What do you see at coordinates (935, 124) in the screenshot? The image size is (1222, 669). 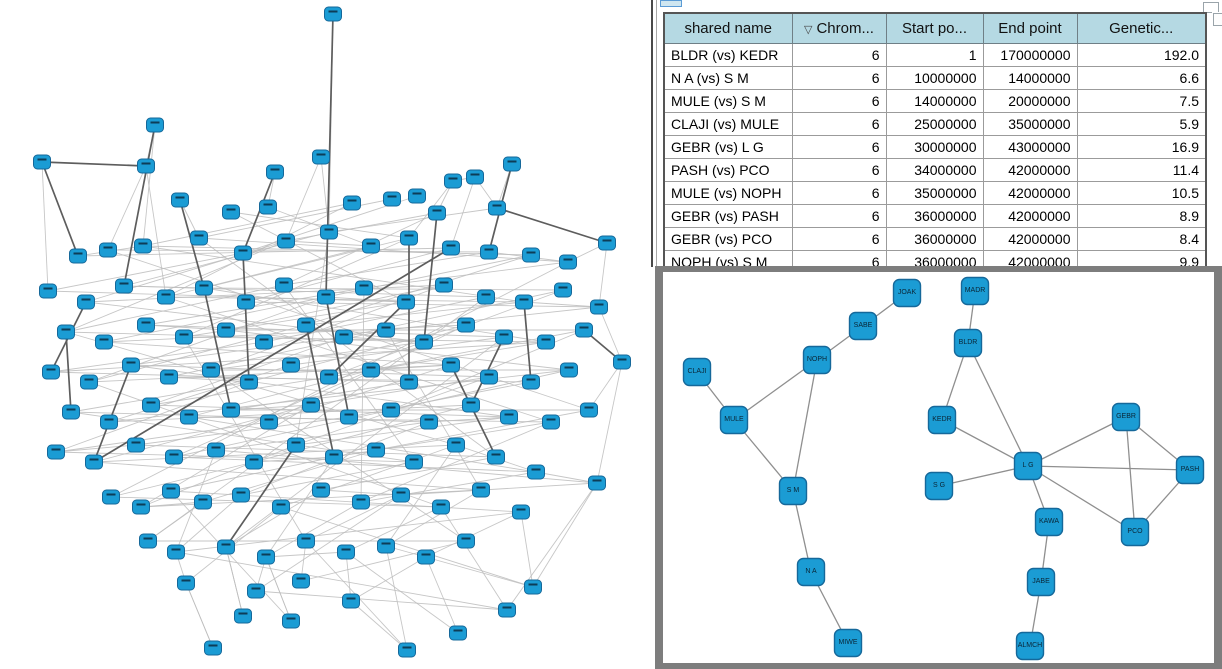 I see `table-row: CLAJI (vs) MULE 6 25000000 35000000 5.9` at bounding box center [935, 124].